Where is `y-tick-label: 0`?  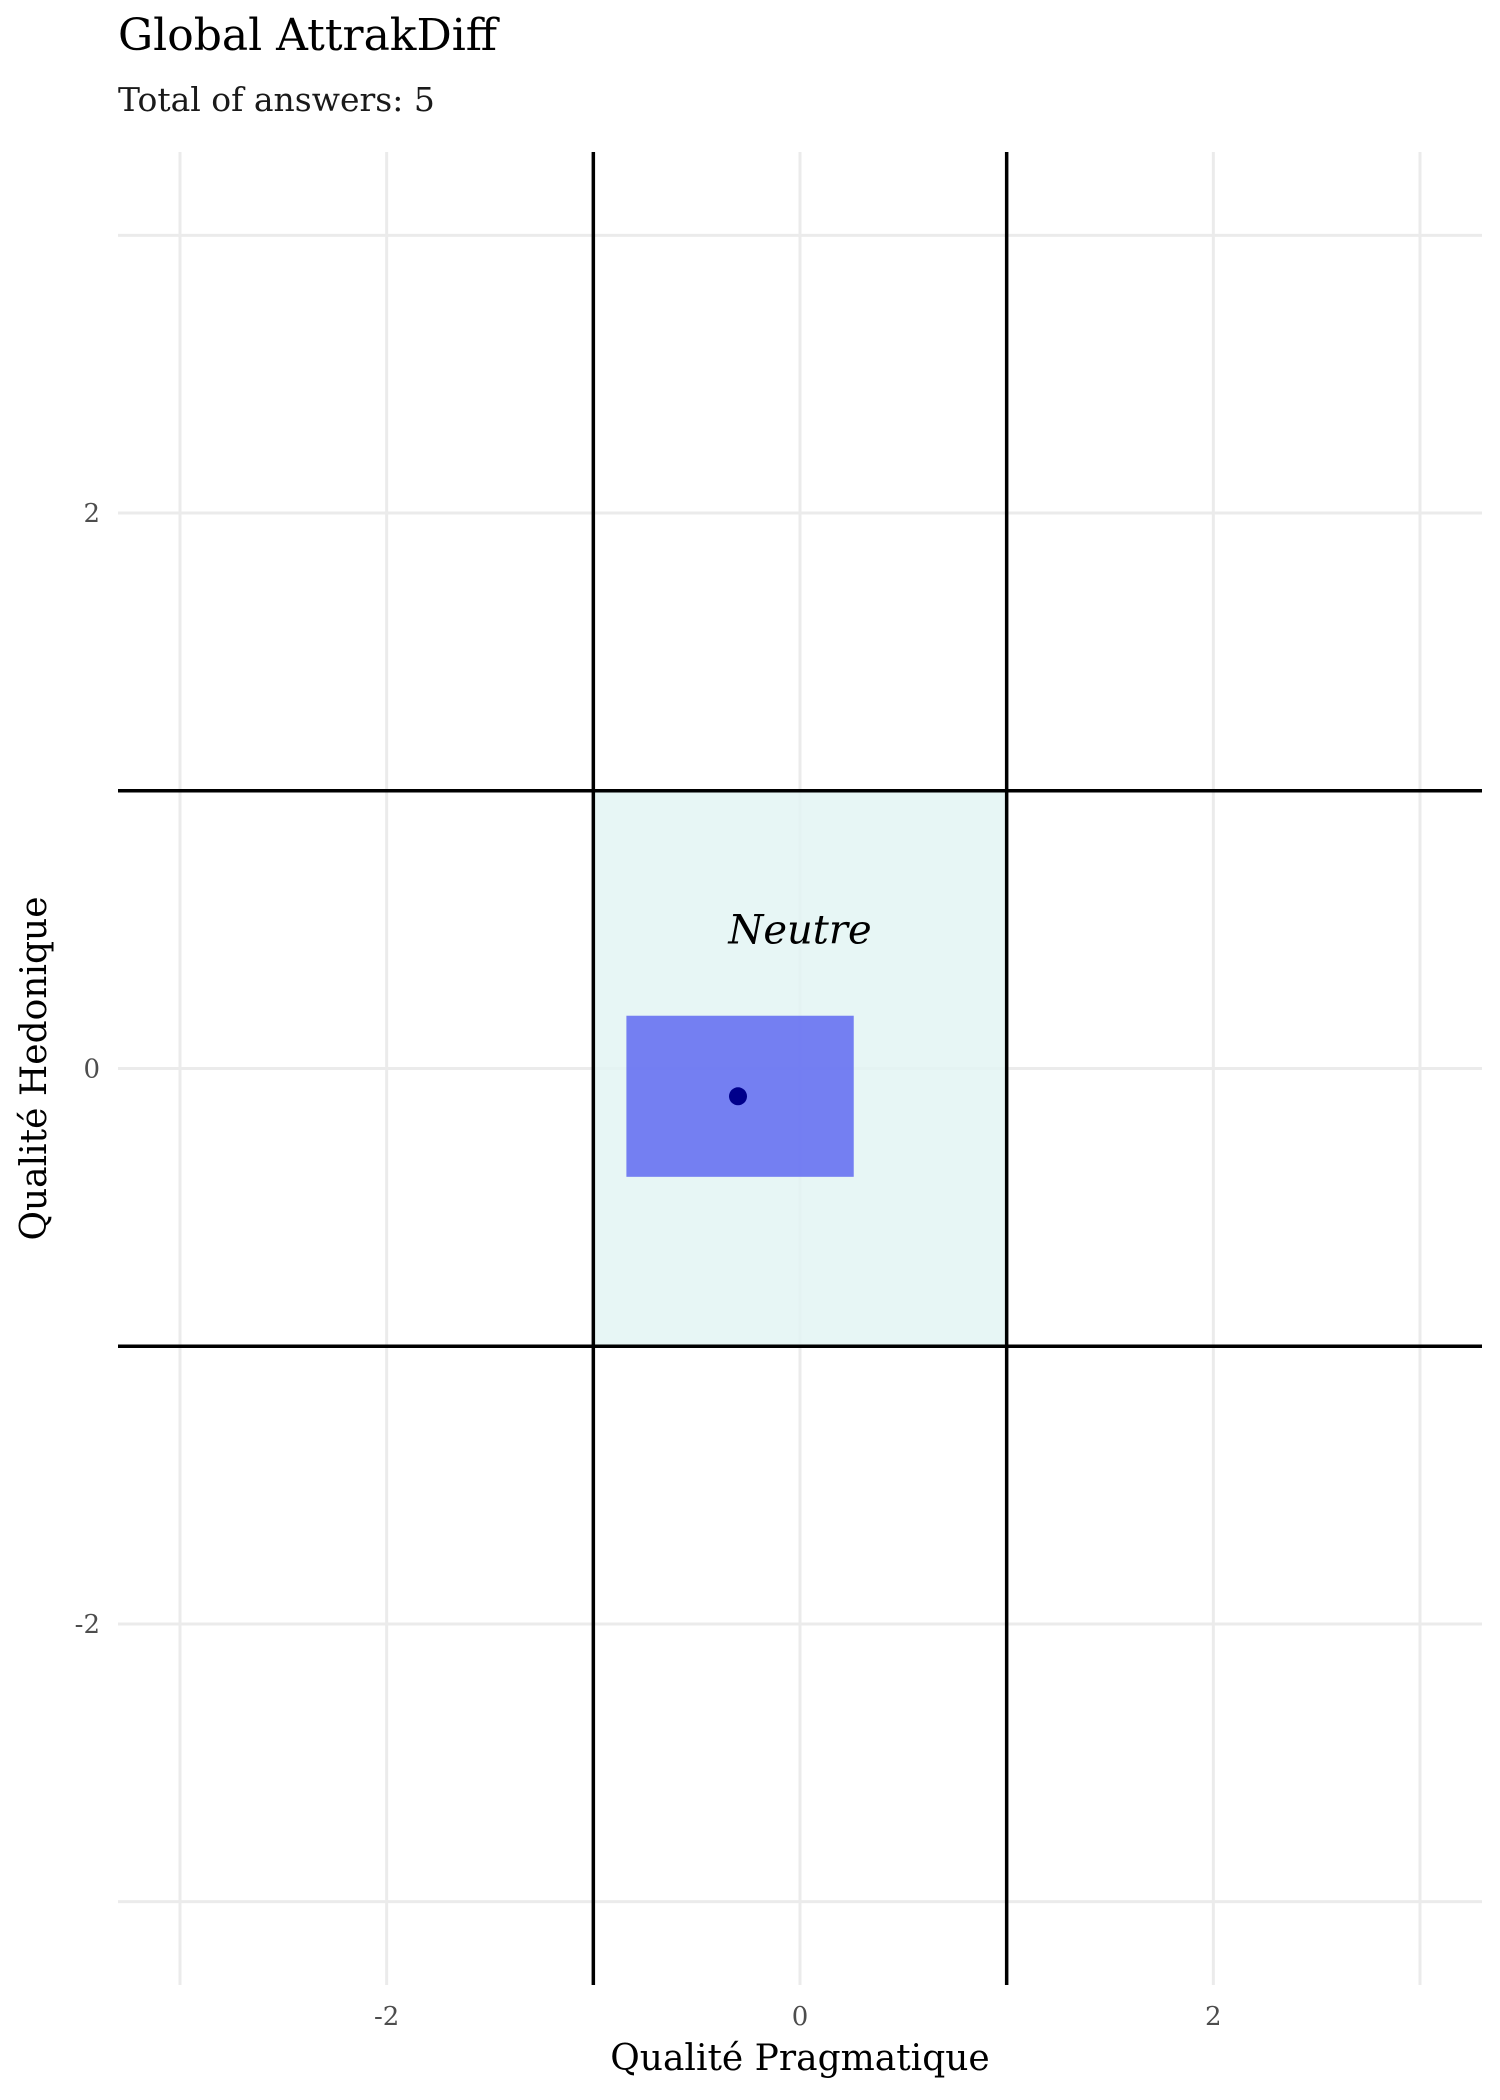 y-tick-label: 0 is located at coordinates (91, 1070).